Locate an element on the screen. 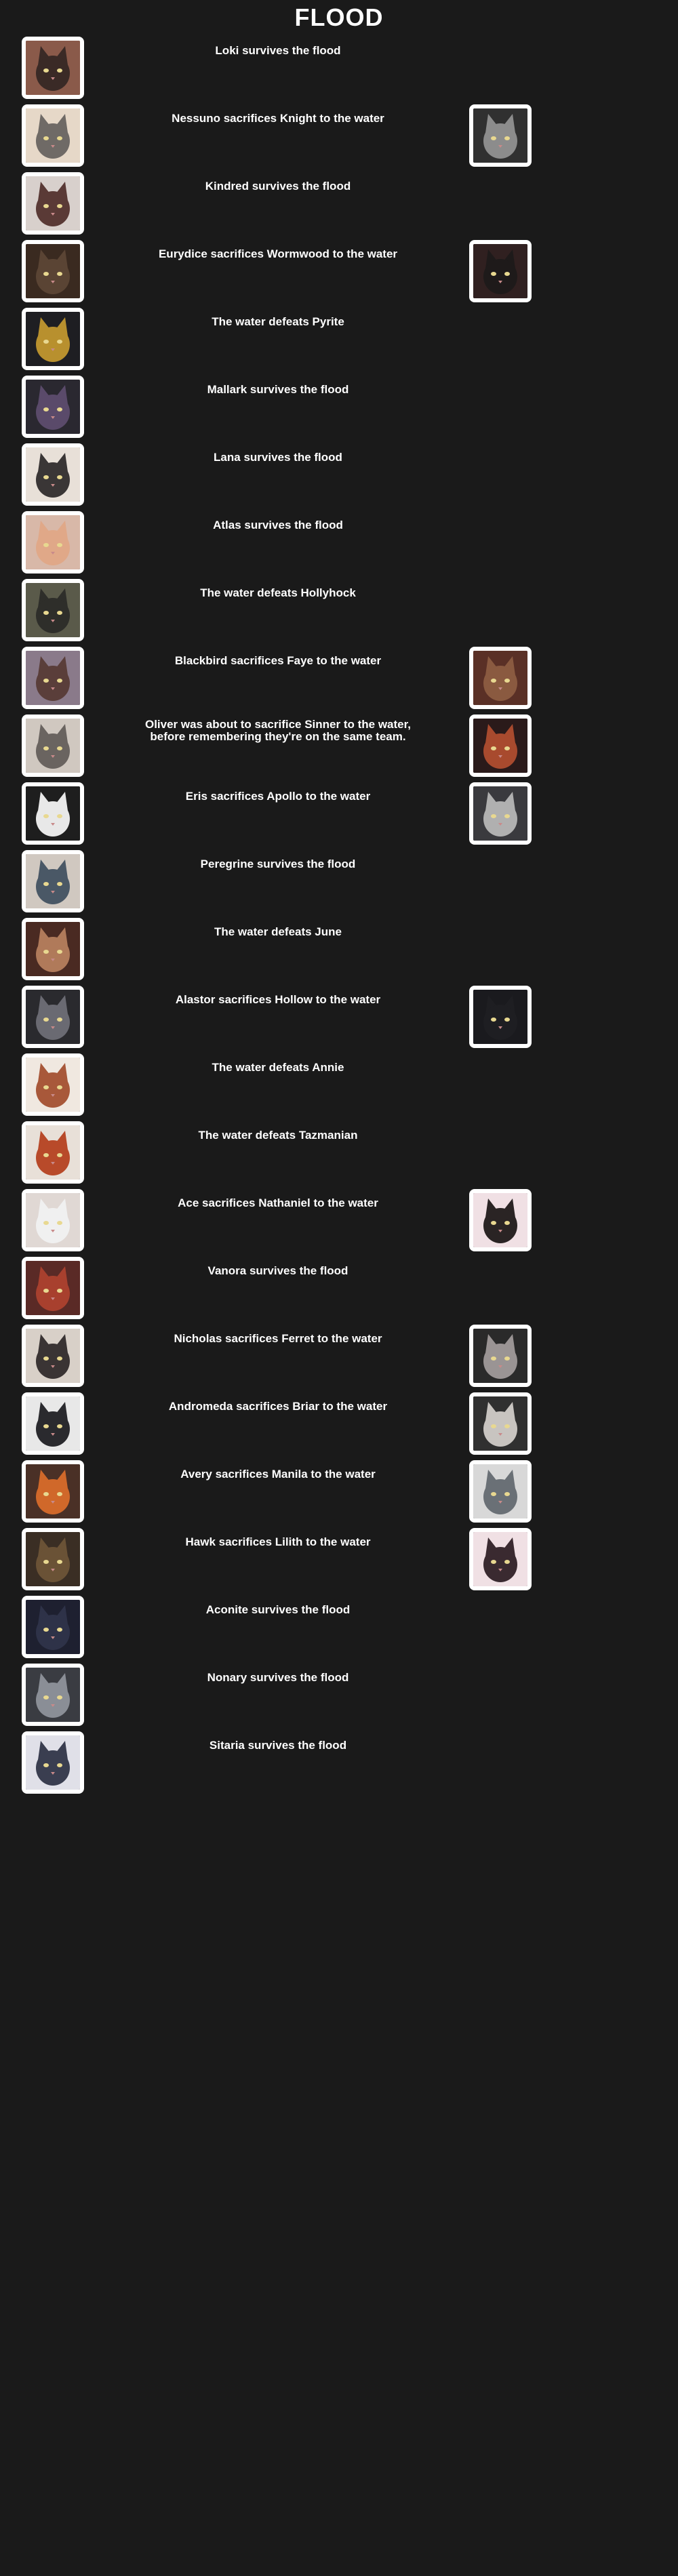  event-text: Nessuno sacrifices Knight to the water is located at coordinates (278, 118).